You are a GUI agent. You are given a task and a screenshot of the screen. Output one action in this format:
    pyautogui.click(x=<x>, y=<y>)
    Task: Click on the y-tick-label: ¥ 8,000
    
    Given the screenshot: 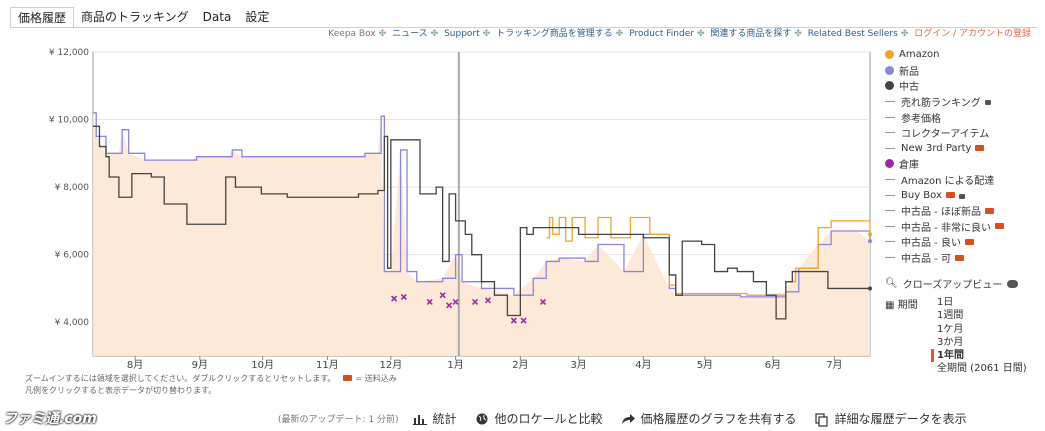 What is the action you would take?
    pyautogui.click(x=72, y=188)
    